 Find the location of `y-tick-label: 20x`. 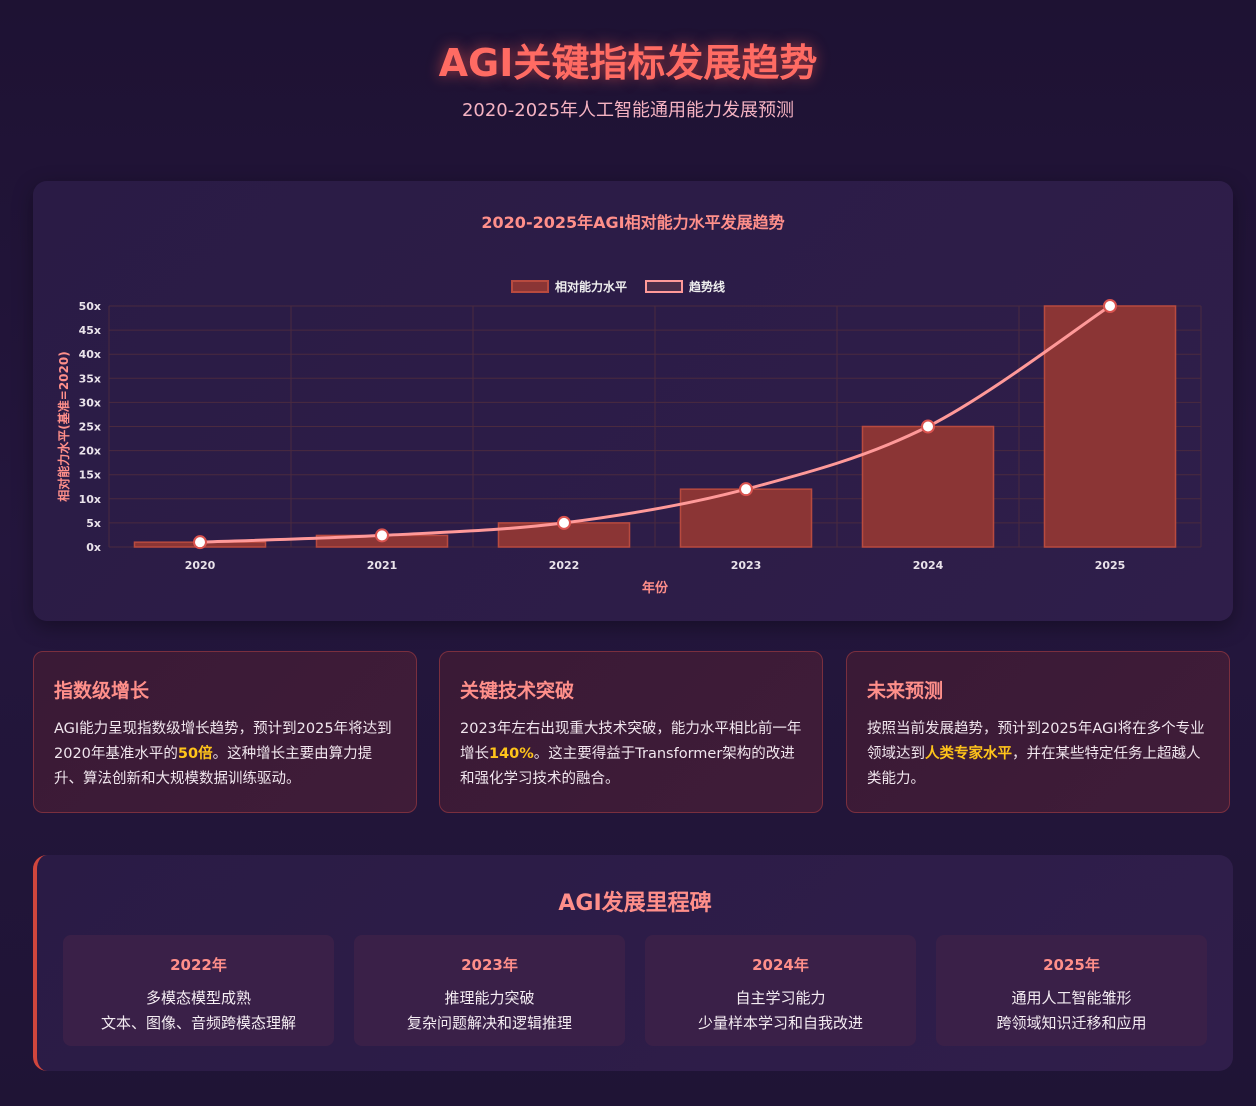

y-tick-label: 20x is located at coordinates (90, 451).